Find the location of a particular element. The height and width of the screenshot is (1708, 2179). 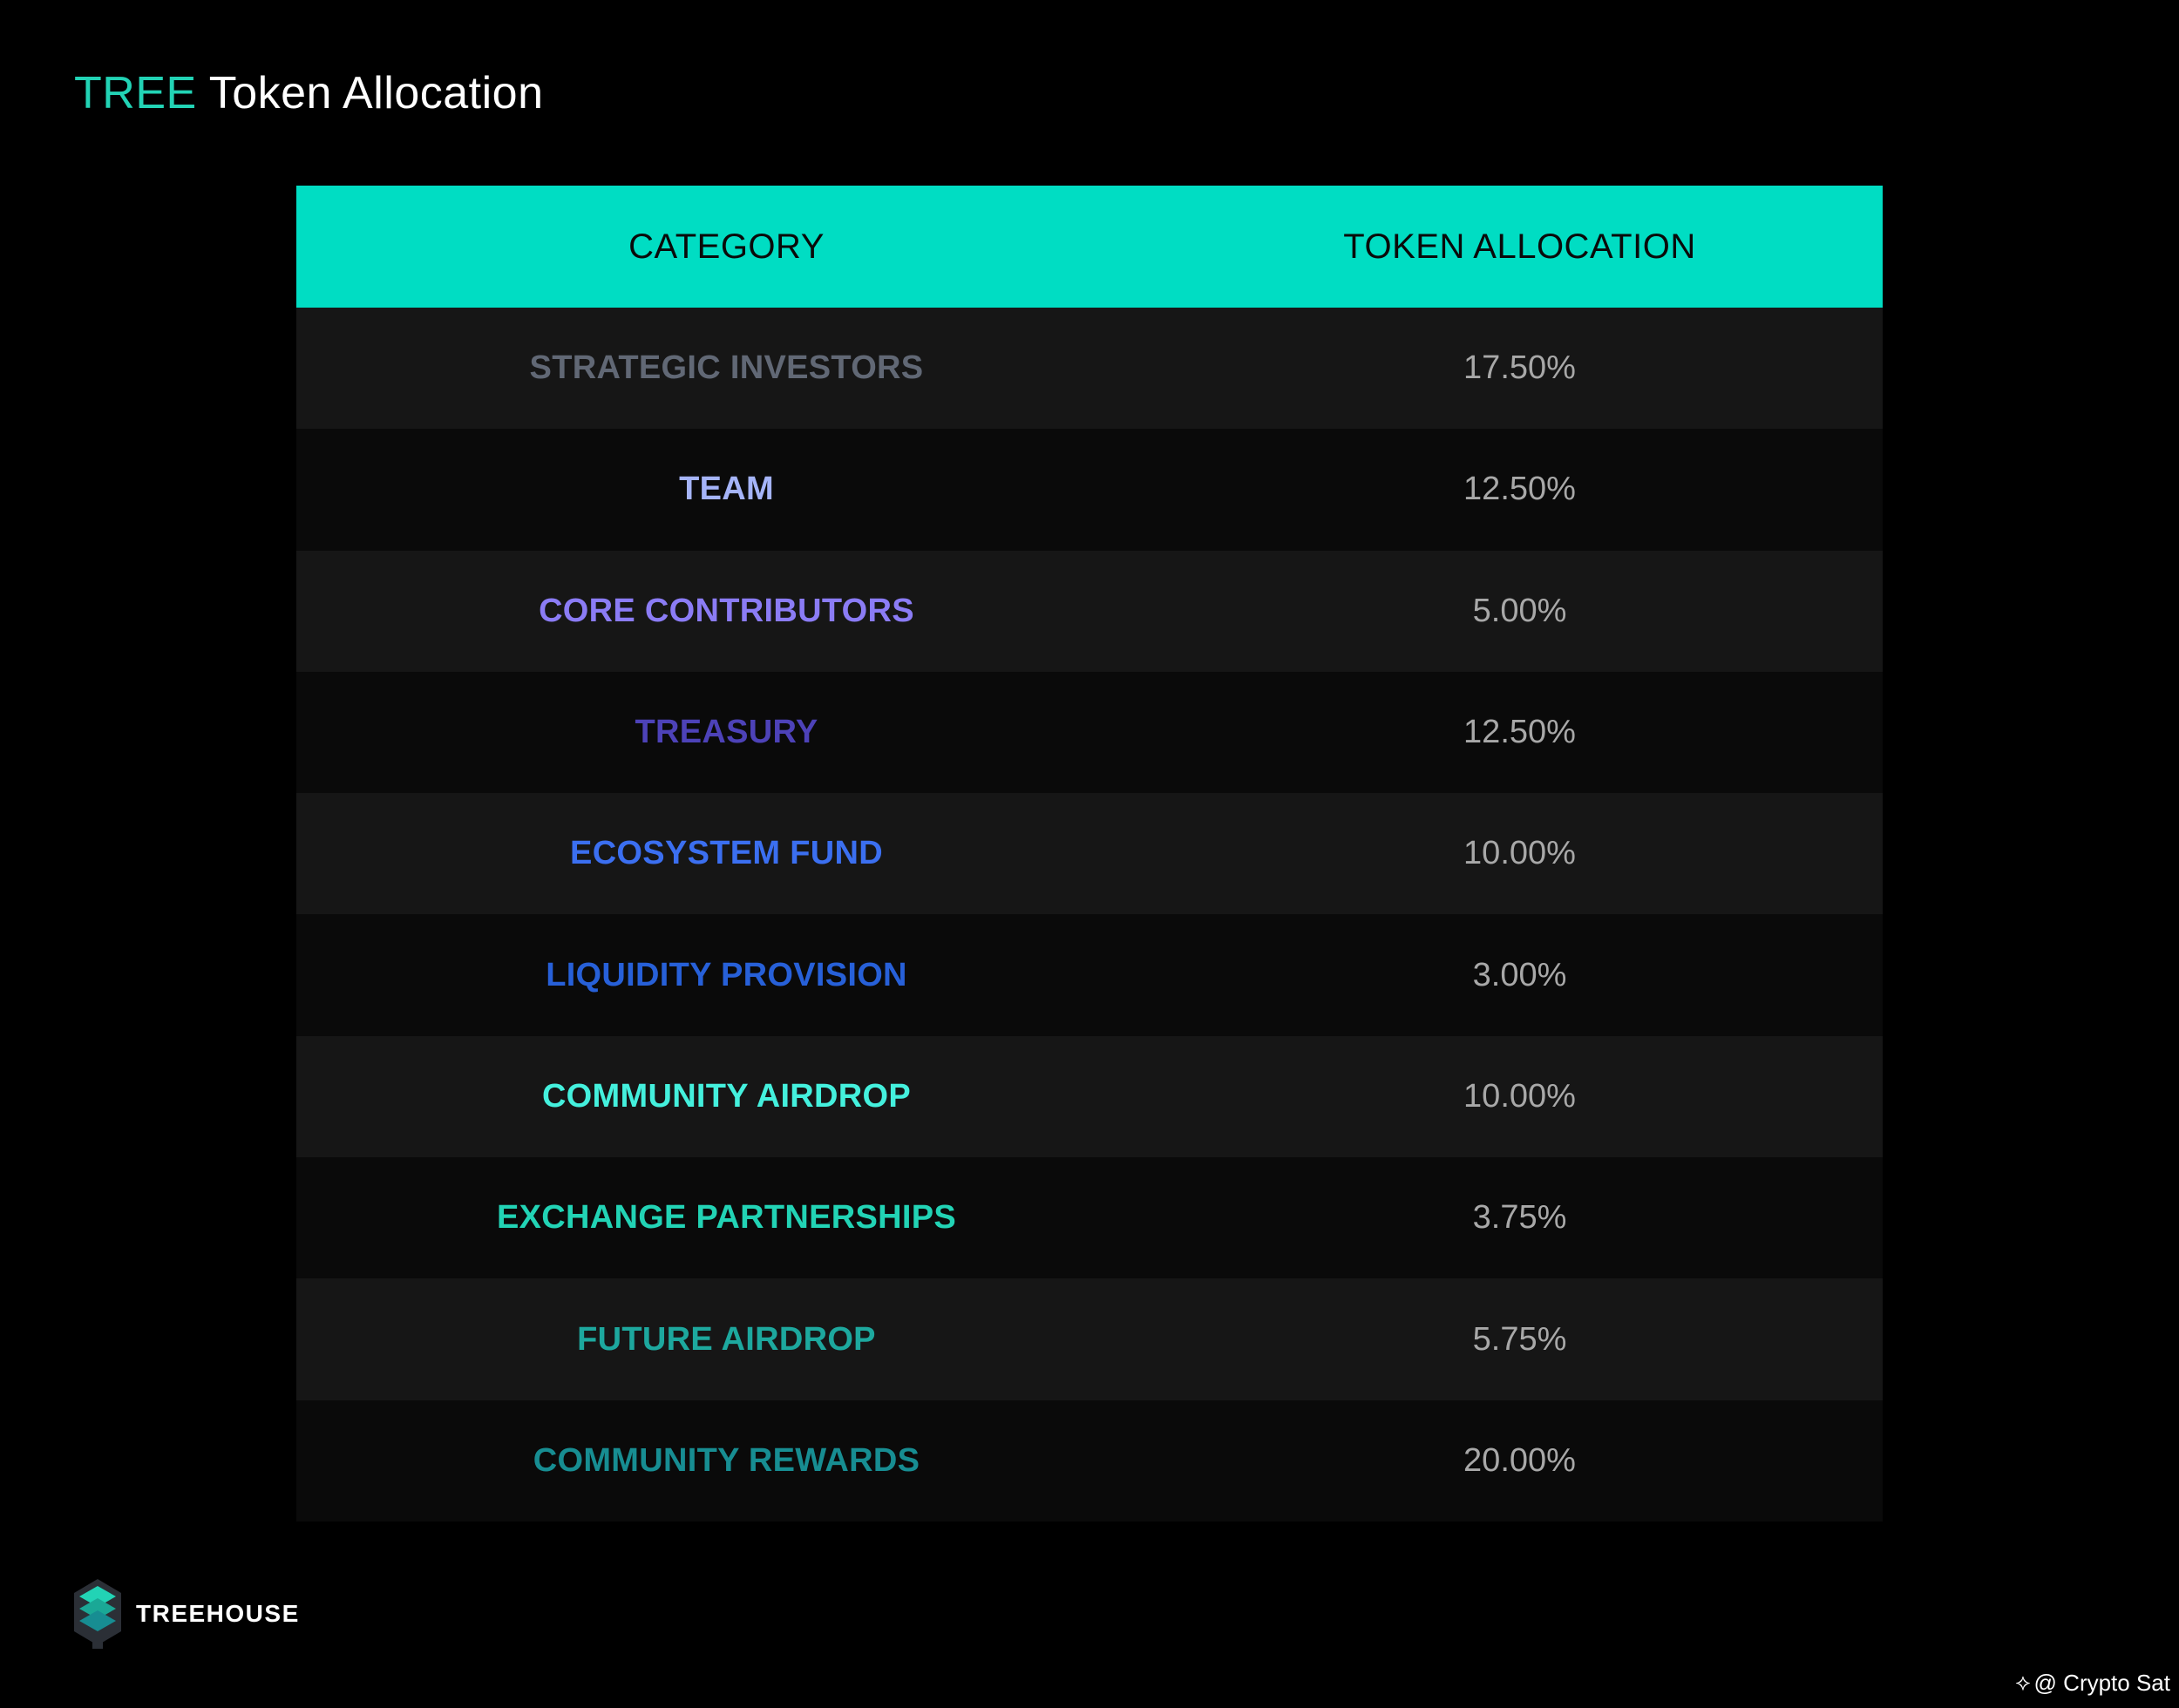

row-category: TREASURY is located at coordinates (726, 732).